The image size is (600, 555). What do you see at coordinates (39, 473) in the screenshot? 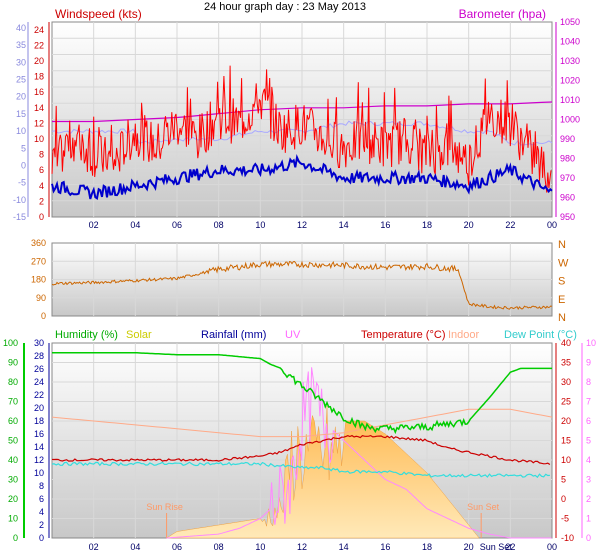
I see `rainfall-tick-label: 10` at bounding box center [39, 473].